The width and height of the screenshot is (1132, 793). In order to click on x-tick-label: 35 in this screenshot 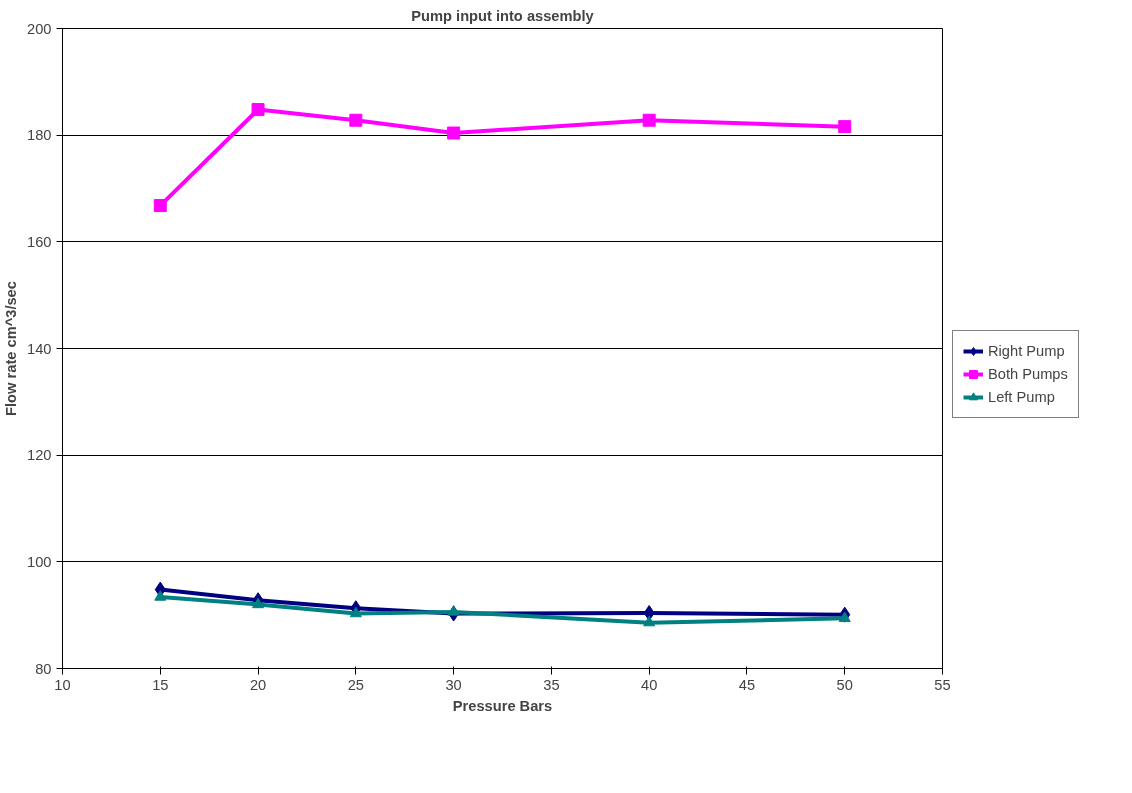, I will do `click(551, 684)`.